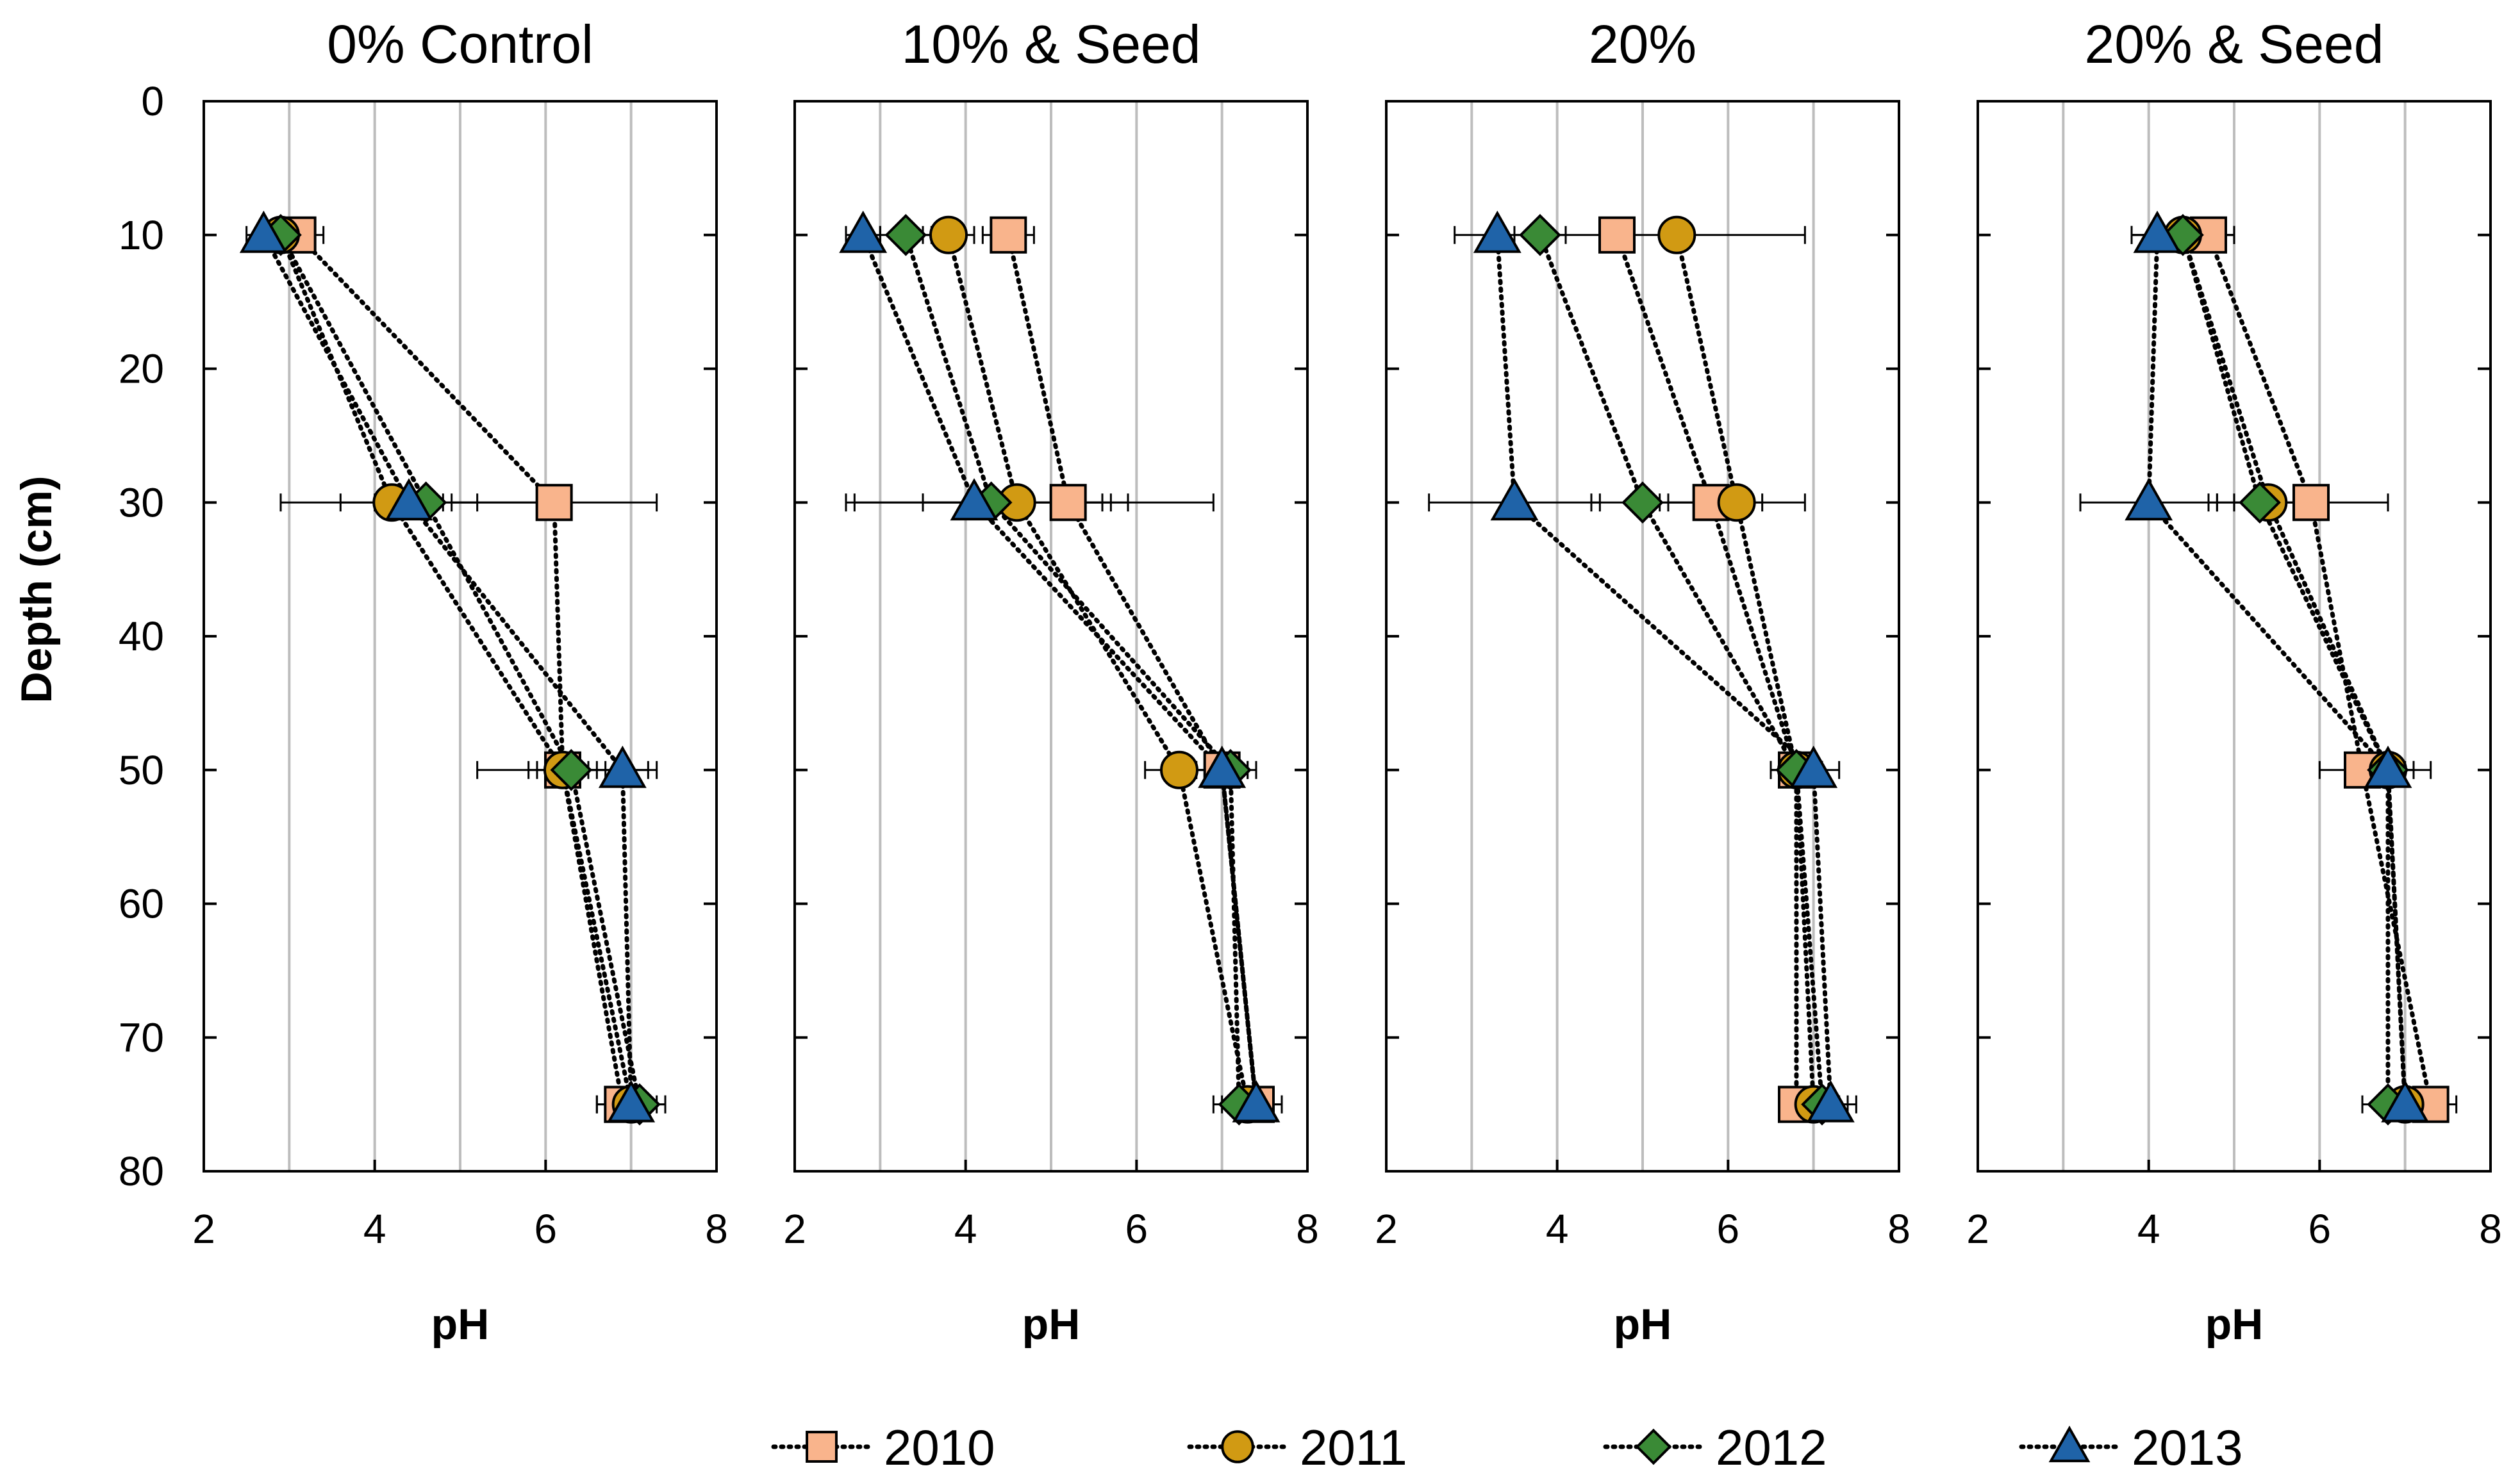  Describe the element at coordinates (1237, 1447) in the screenshot. I see `legend-marker-2011` at that location.